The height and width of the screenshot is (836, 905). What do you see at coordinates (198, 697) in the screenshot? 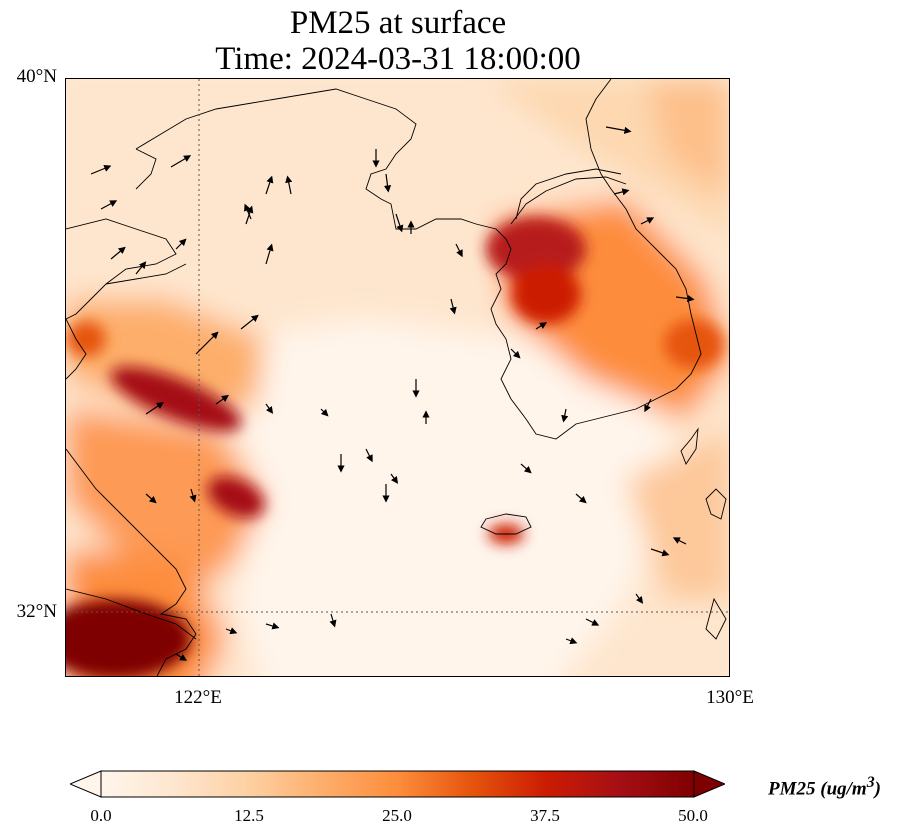
I see `lon-tick-label: 122°E` at bounding box center [198, 697].